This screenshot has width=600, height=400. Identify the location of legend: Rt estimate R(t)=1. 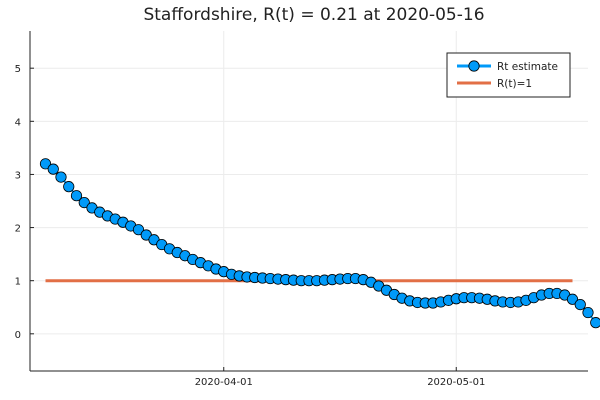
(508, 75).